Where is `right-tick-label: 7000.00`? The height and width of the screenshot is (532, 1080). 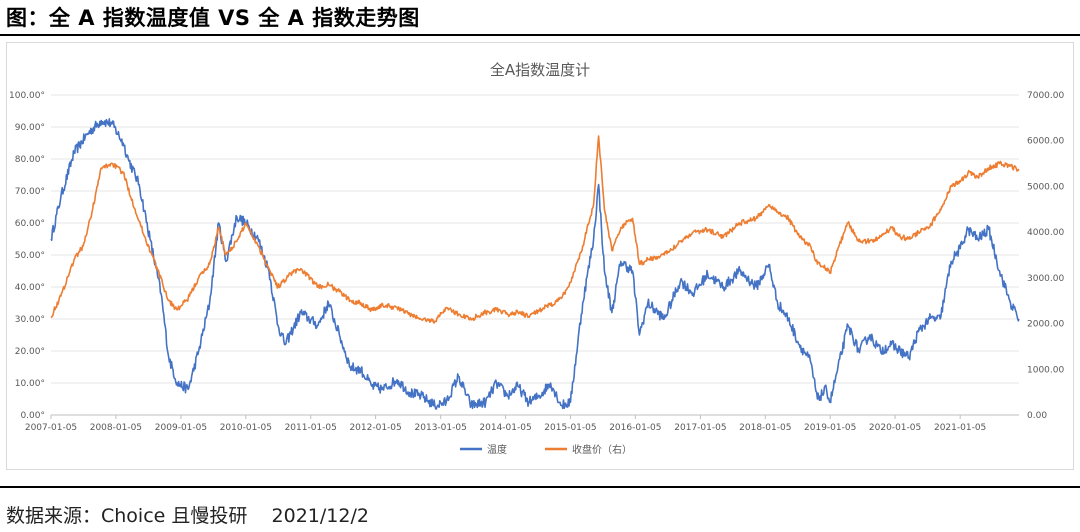 right-tick-label: 7000.00 is located at coordinates (1045, 96).